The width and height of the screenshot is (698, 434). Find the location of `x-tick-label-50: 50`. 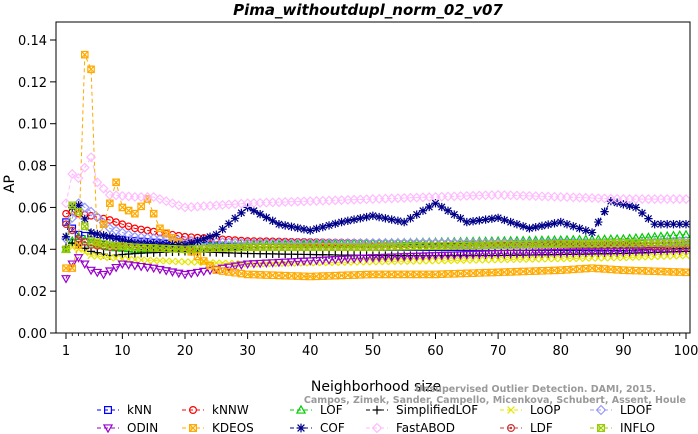

x-tick-label-50: 50 is located at coordinates (373, 351).